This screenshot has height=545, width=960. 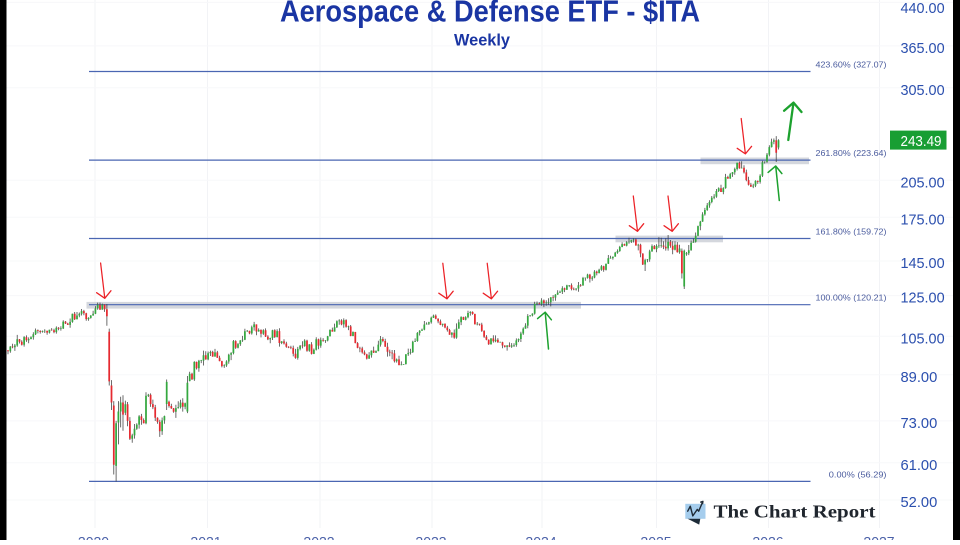 I want to click on svg-text: 89.00, so click(x=919, y=378).